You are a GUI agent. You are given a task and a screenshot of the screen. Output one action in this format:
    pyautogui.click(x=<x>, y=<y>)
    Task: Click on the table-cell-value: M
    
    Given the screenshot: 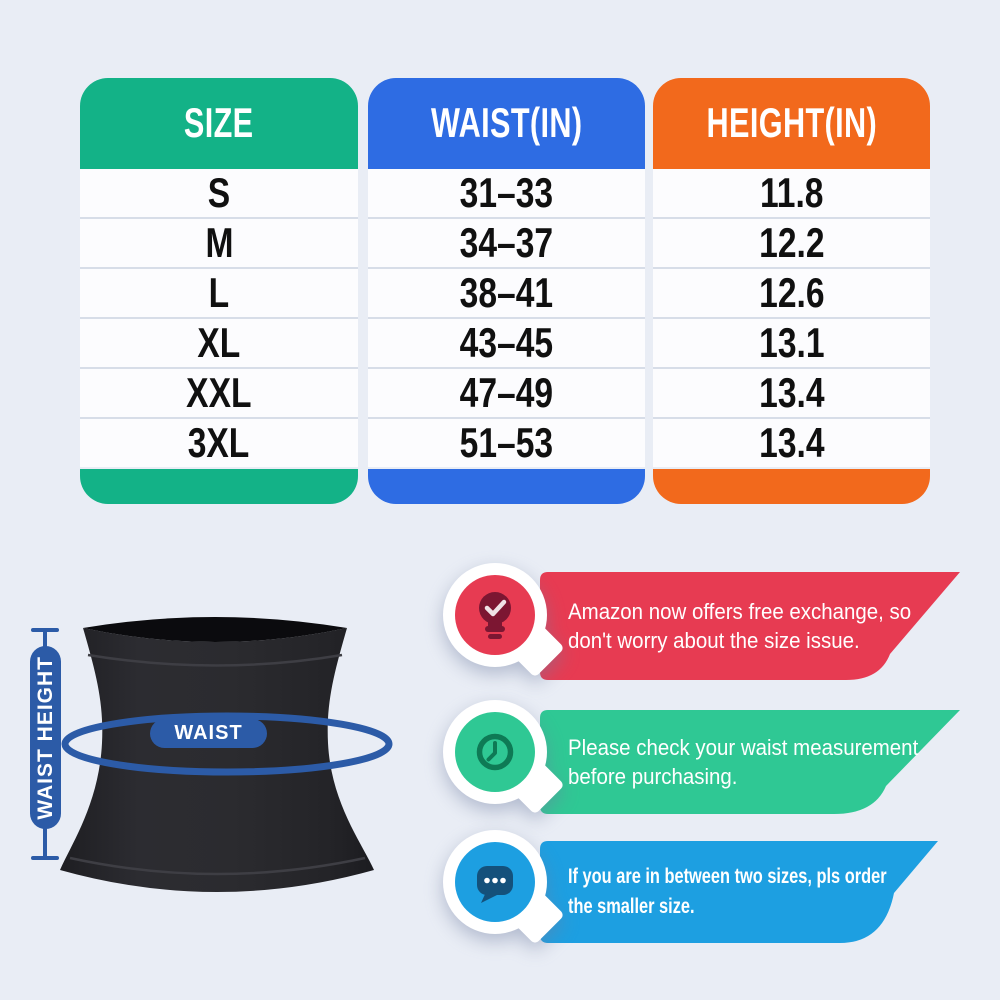 What is the action you would take?
    pyautogui.click(x=219, y=242)
    